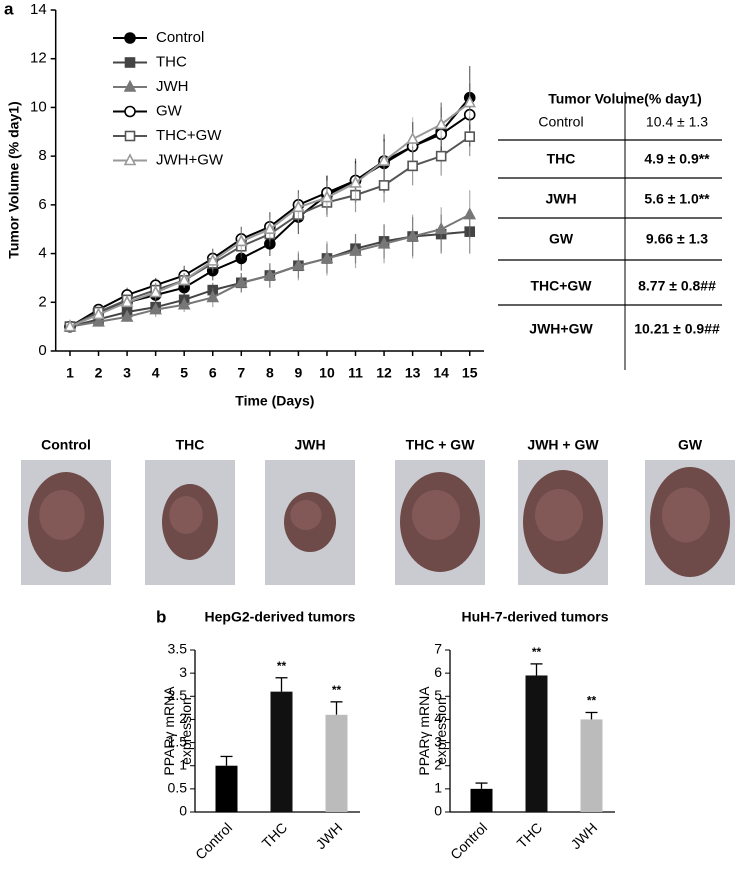 This screenshot has width=751, height=872. What do you see at coordinates (38, 106) in the screenshot?
I see `y-tick-label: 10` at bounding box center [38, 106].